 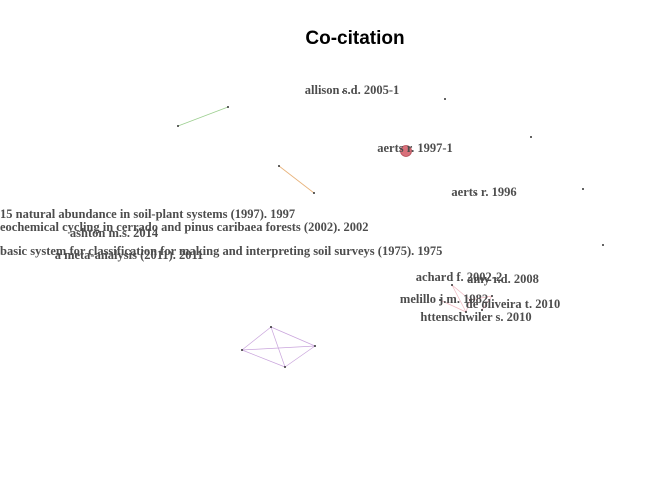 What do you see at coordinates (475, 317) in the screenshot?
I see `node-label-hattenschwiler: httenschwiler s. 2010` at bounding box center [475, 317].